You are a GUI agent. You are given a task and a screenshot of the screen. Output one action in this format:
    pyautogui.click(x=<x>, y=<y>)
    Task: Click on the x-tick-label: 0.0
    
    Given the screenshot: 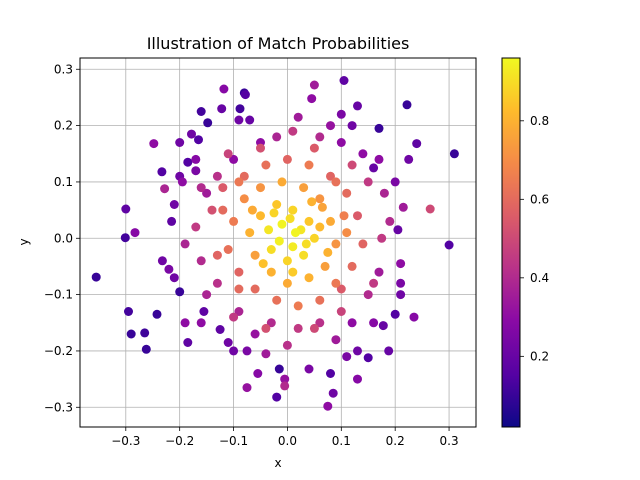 What is the action you would take?
    pyautogui.click(x=287, y=441)
    